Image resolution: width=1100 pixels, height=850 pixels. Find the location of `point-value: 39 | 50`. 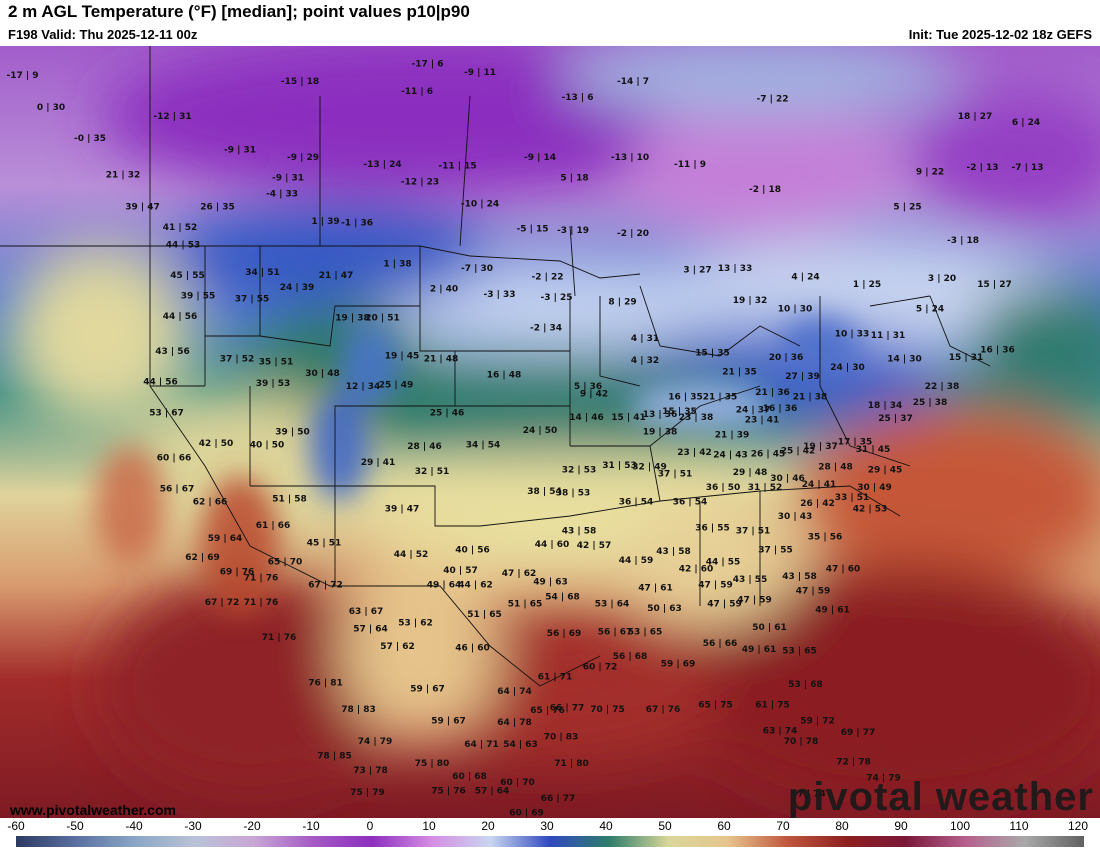

point-value: 39 | 50 is located at coordinates (292, 432).